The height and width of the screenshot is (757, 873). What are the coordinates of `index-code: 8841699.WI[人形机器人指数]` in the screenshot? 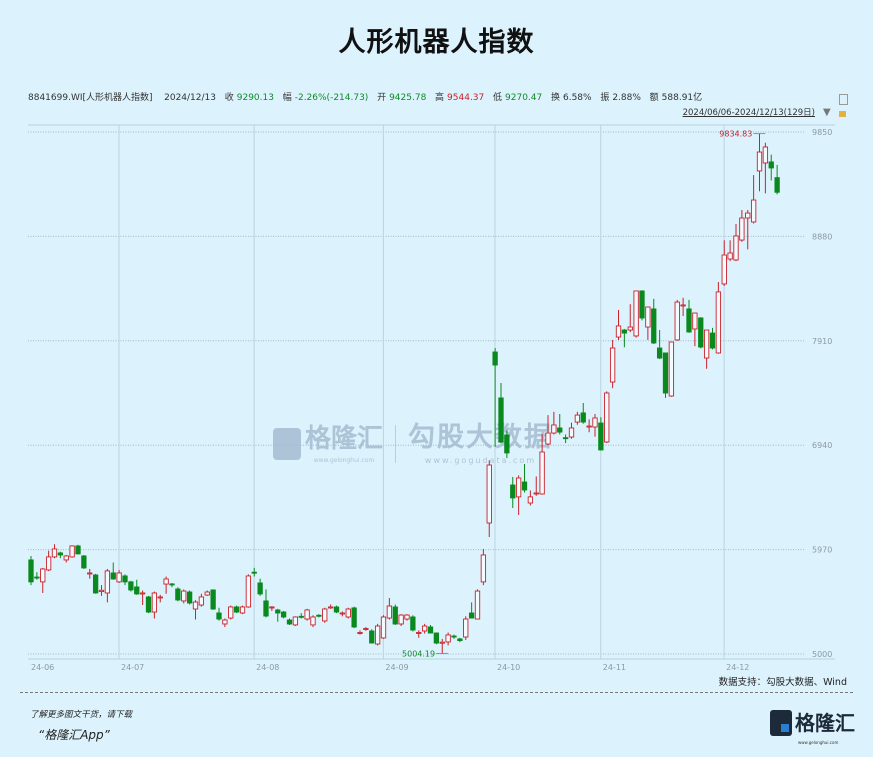 It's located at (90, 98).